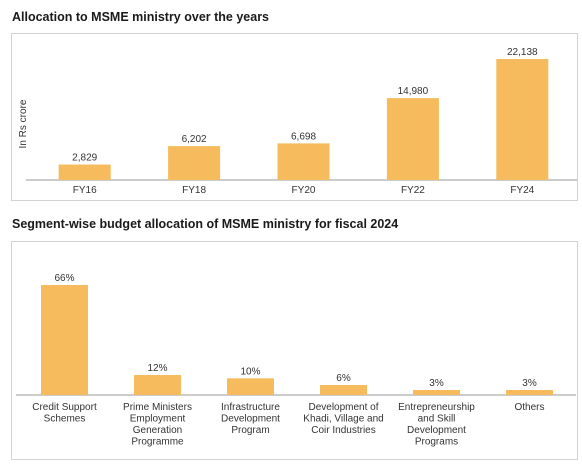 This screenshot has height=469, width=582. What do you see at coordinates (158, 419) in the screenshot?
I see `x-tick-label: Employment` at bounding box center [158, 419].